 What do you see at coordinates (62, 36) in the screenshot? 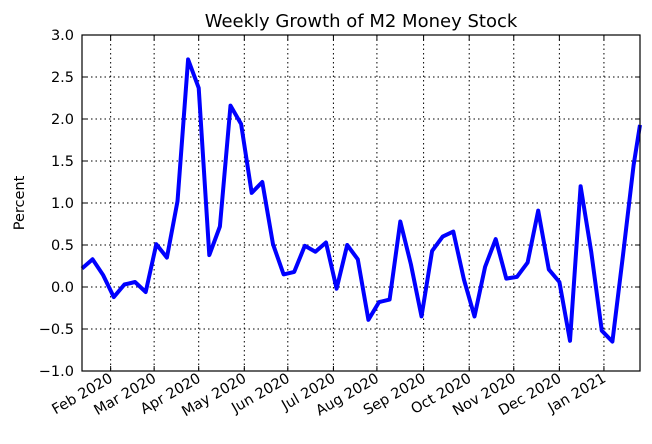
I see `y-tick-label: 3.0` at bounding box center [62, 36].